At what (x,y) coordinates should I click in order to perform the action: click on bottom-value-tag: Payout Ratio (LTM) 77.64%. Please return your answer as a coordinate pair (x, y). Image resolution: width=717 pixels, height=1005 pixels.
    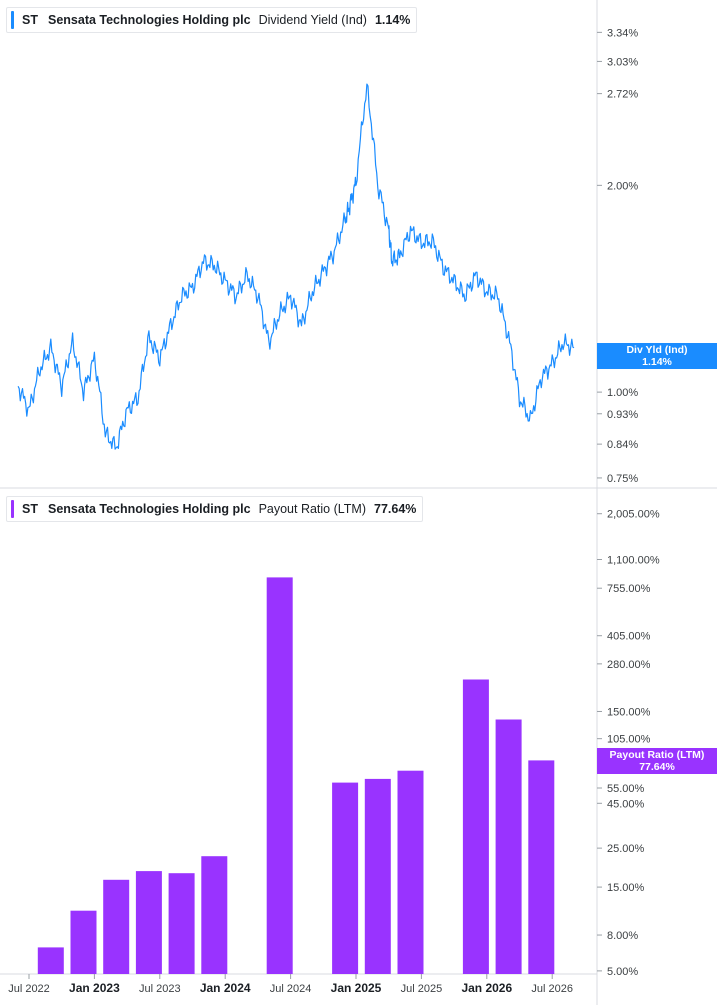
    Looking at the image, I should click on (657, 761).